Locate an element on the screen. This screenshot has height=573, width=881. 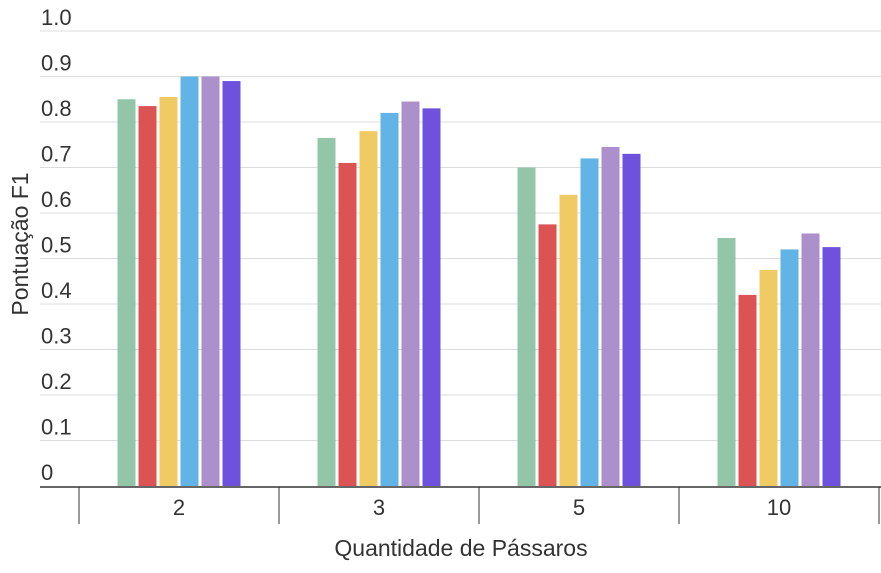
x-axis-label: Quantidade de Pássaros is located at coordinates (460, 548).